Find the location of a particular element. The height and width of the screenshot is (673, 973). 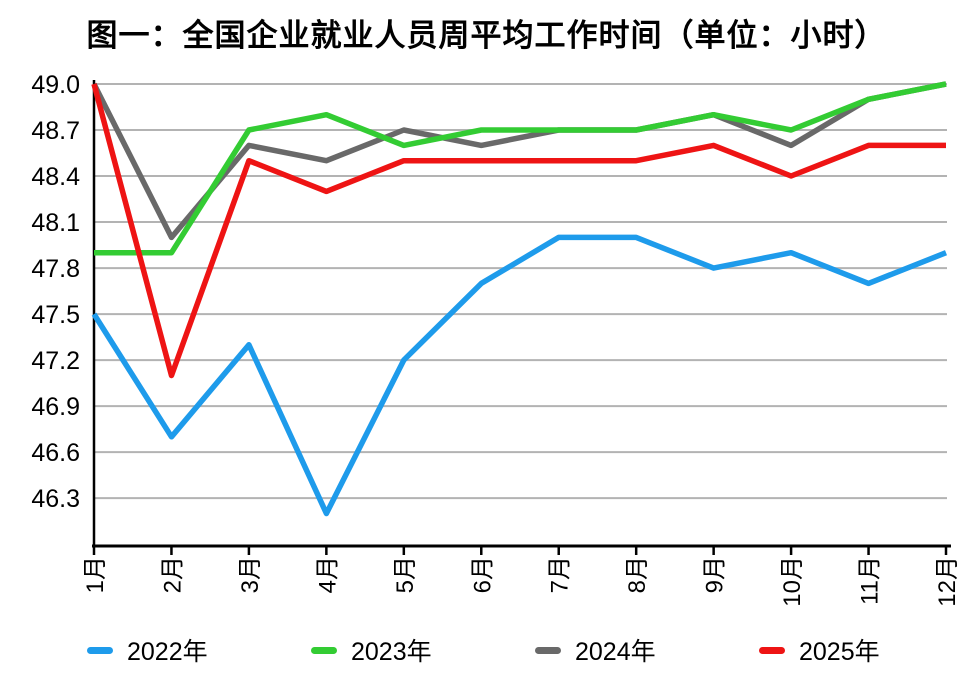

x-tick-label: 3月 is located at coordinates (250, 574).